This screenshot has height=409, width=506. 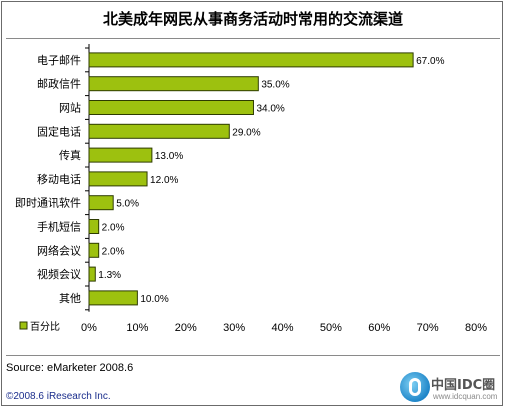 I want to click on data-label: 29.0%, so click(x=246, y=132).